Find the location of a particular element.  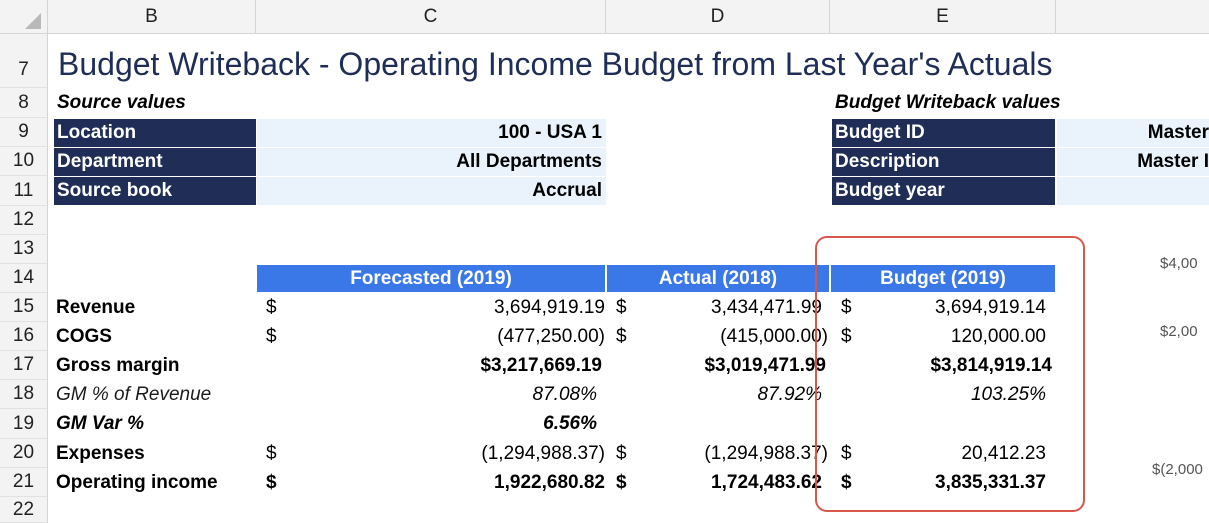

row-header-19: 19 is located at coordinates (24, 424).